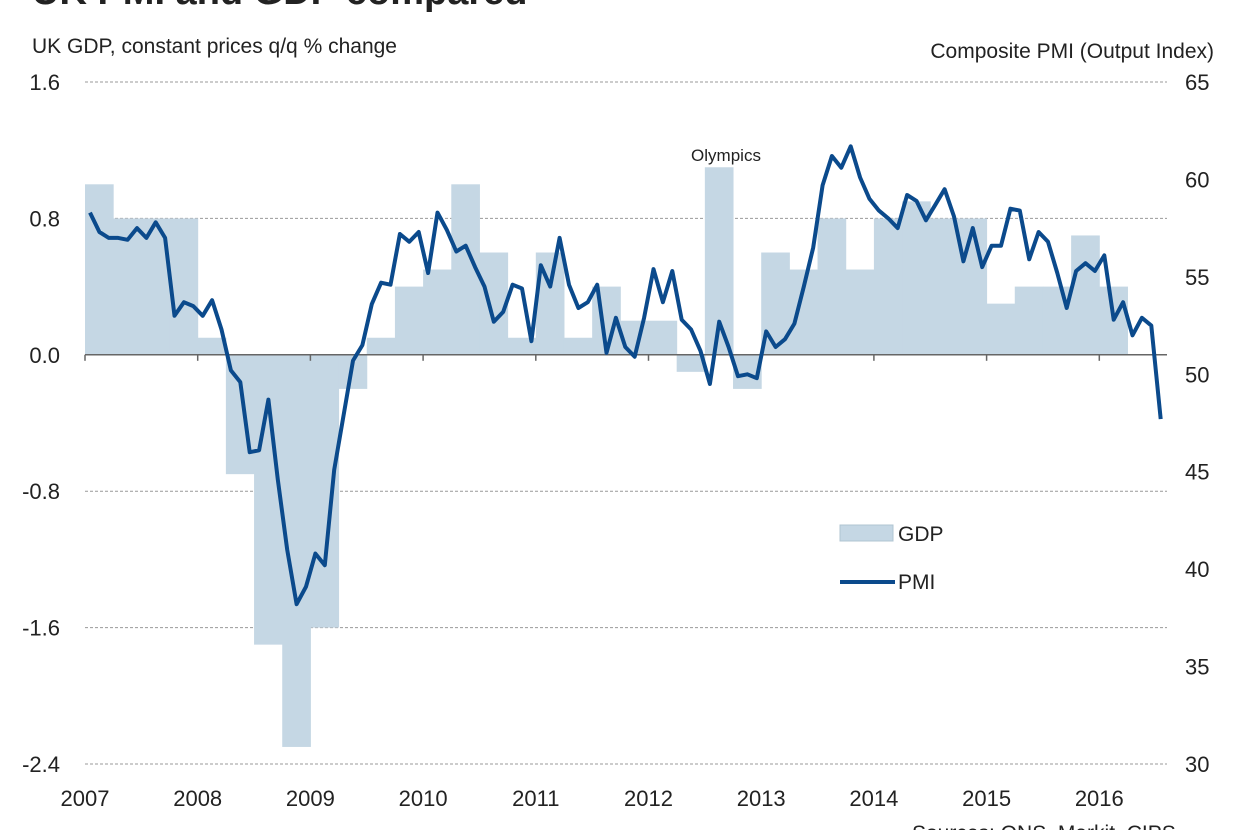  What do you see at coordinates (41, 491) in the screenshot?
I see `left-tick-label: -0.8` at bounding box center [41, 491].